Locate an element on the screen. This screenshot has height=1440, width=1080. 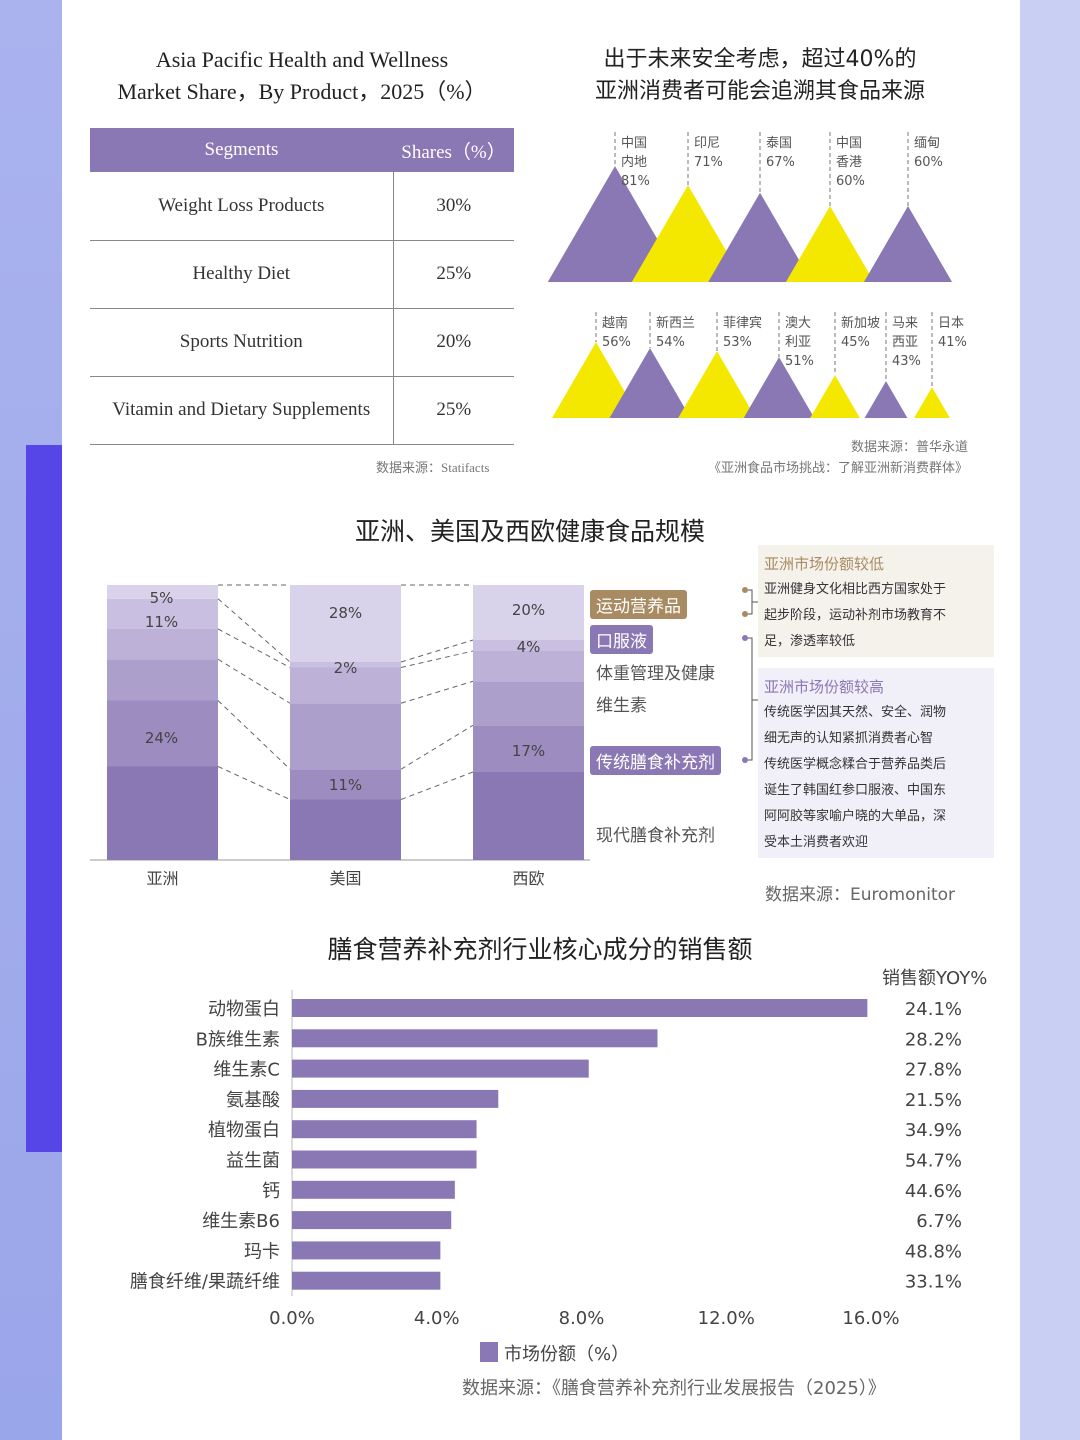
note-line: 传统医学因其天然、安全、润物 is located at coordinates (855, 712).